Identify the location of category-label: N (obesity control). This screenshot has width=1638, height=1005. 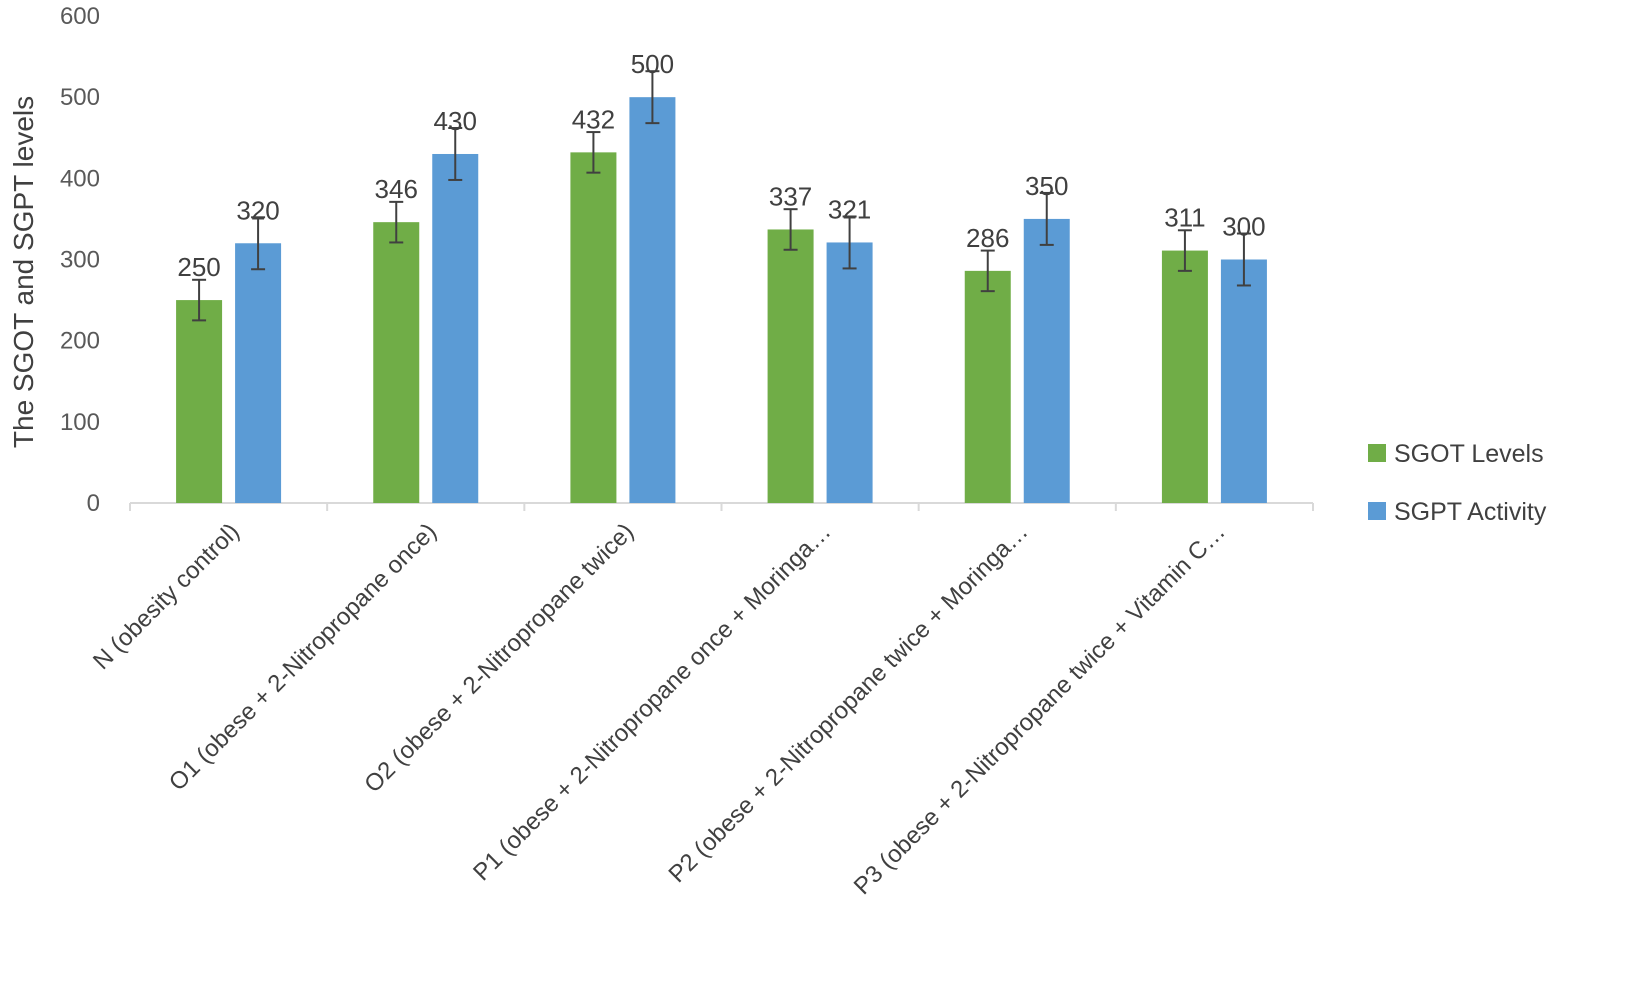
(166, 596).